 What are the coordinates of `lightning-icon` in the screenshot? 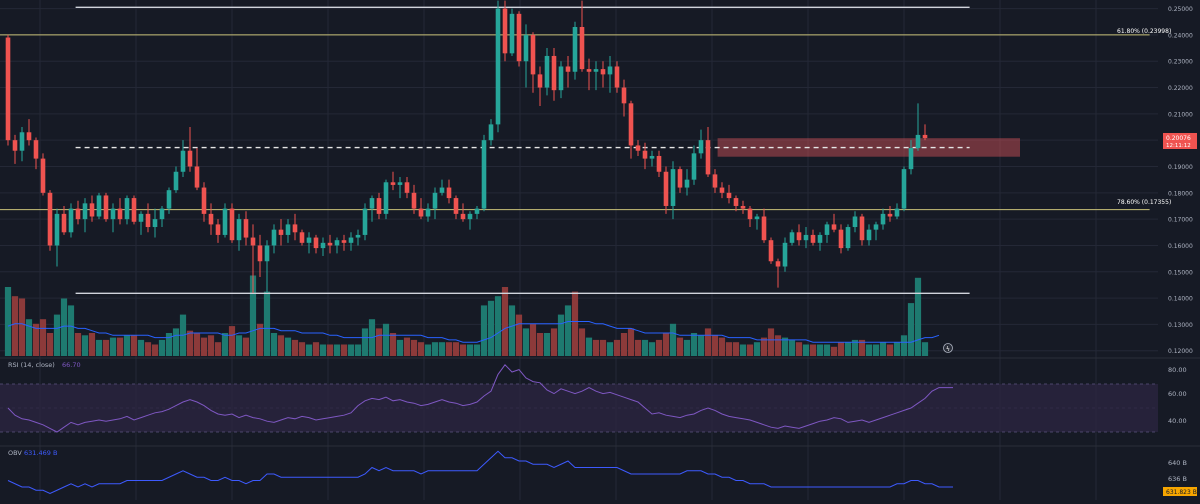 It's located at (948, 348).